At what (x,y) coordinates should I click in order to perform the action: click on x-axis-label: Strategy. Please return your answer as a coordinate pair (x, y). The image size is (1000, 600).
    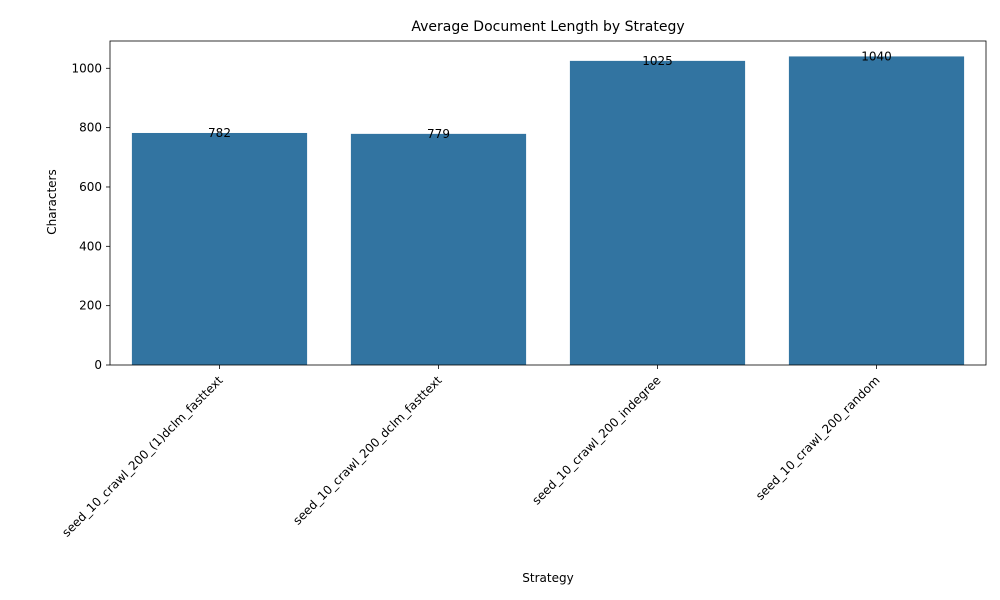
    Looking at the image, I should click on (547, 578).